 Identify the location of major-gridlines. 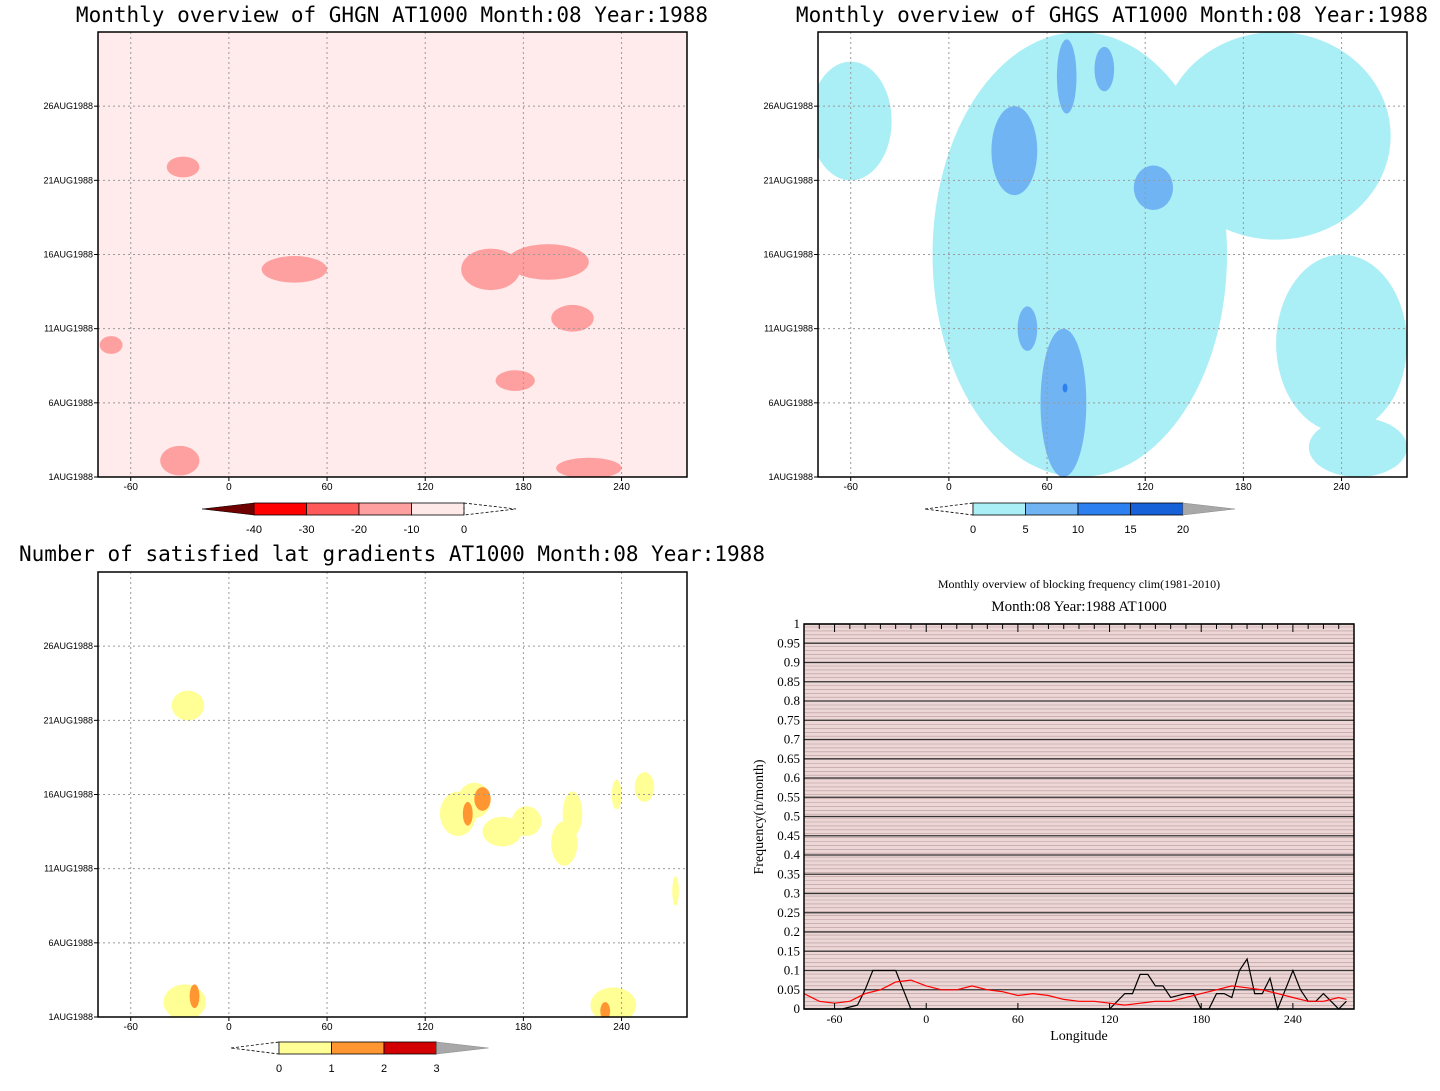
(1079, 816).